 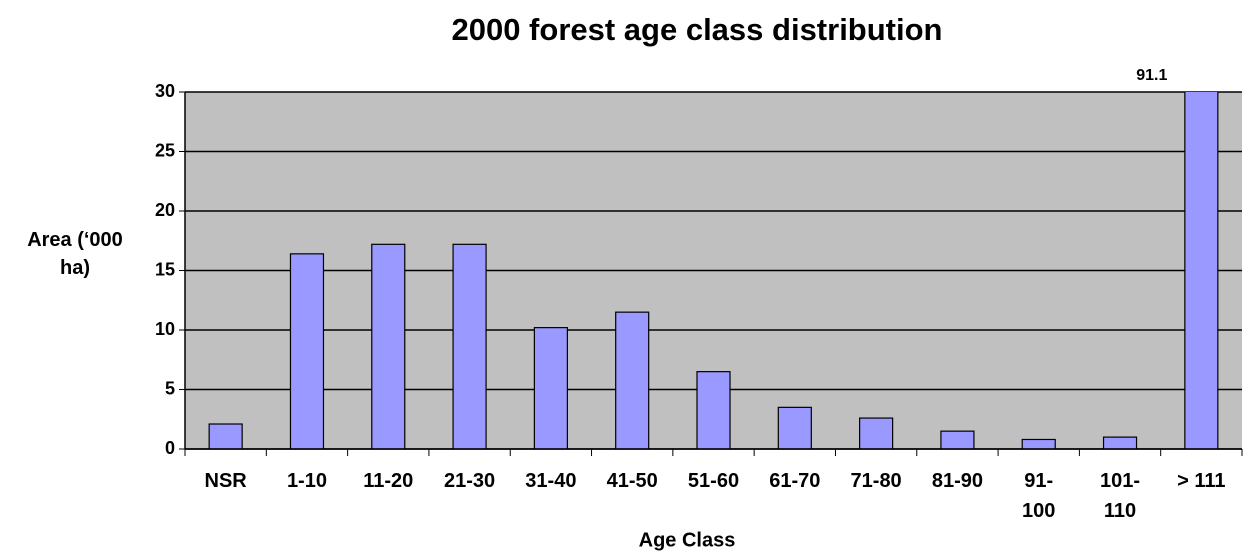 What do you see at coordinates (1201, 481) in the screenshot?
I see `x-tick-label: > 111` at bounding box center [1201, 481].